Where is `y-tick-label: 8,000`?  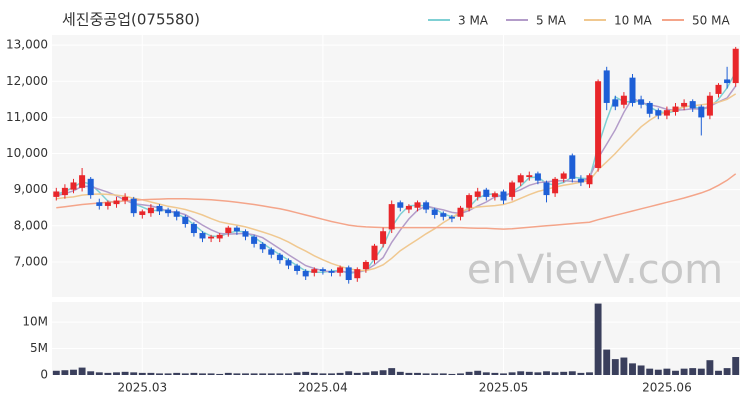 y-tick-label: 8,000 is located at coordinates (31, 225).